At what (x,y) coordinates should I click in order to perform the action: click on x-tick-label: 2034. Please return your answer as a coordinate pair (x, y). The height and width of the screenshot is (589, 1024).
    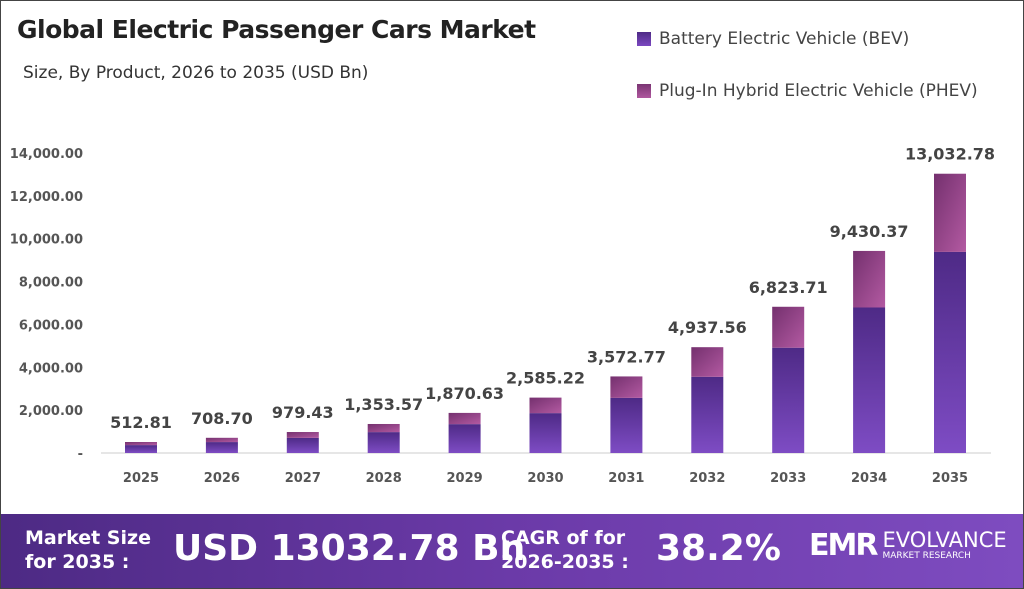
    Looking at the image, I should click on (869, 478).